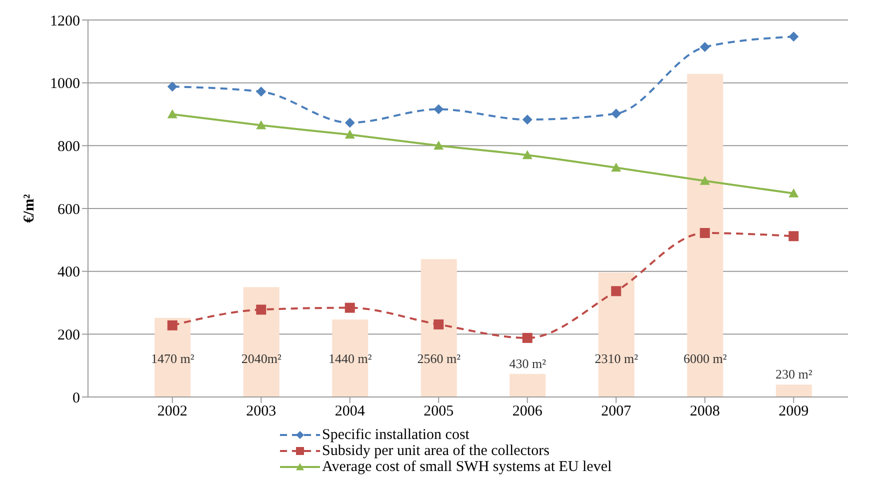 Image resolution: width=896 pixels, height=488 pixels. What do you see at coordinates (527, 363) in the screenshot?
I see `data-label: 430 m²` at bounding box center [527, 363].